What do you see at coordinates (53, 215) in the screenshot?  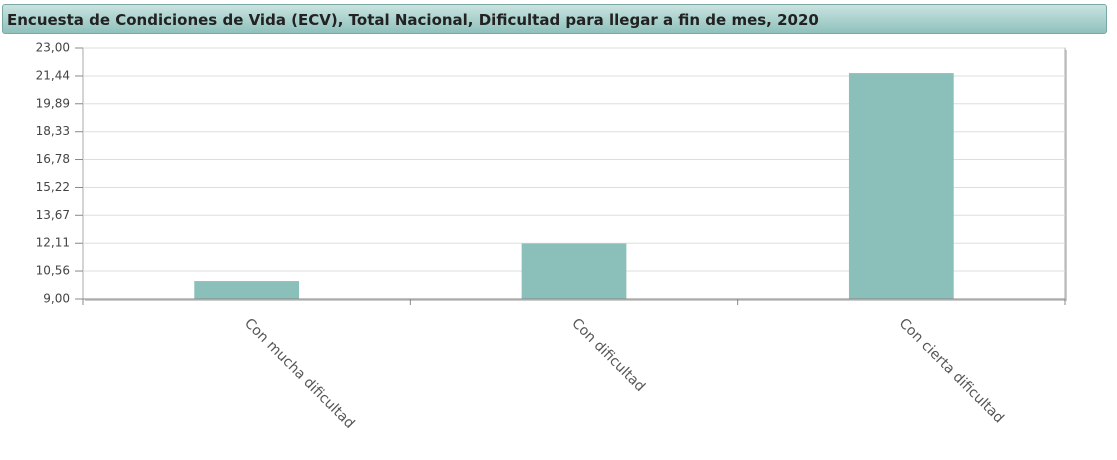 I see `y-tick-label: 13,67` at bounding box center [53, 215].